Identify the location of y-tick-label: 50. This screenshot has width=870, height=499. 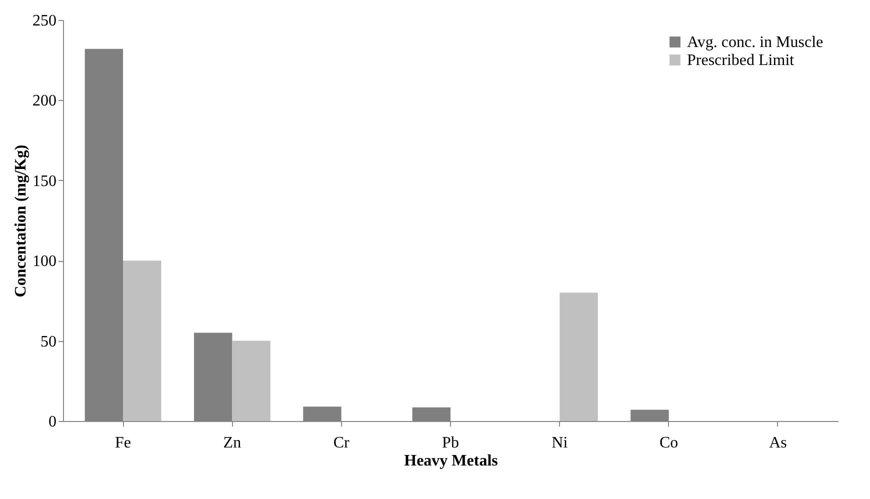
(48, 341).